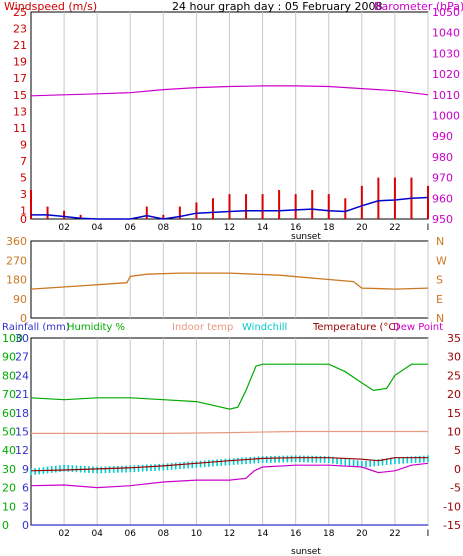 The height and width of the screenshot is (556, 463). What do you see at coordinates (20, 111) in the screenshot?
I see `windspeed-tick-label: 13` at bounding box center [20, 111].